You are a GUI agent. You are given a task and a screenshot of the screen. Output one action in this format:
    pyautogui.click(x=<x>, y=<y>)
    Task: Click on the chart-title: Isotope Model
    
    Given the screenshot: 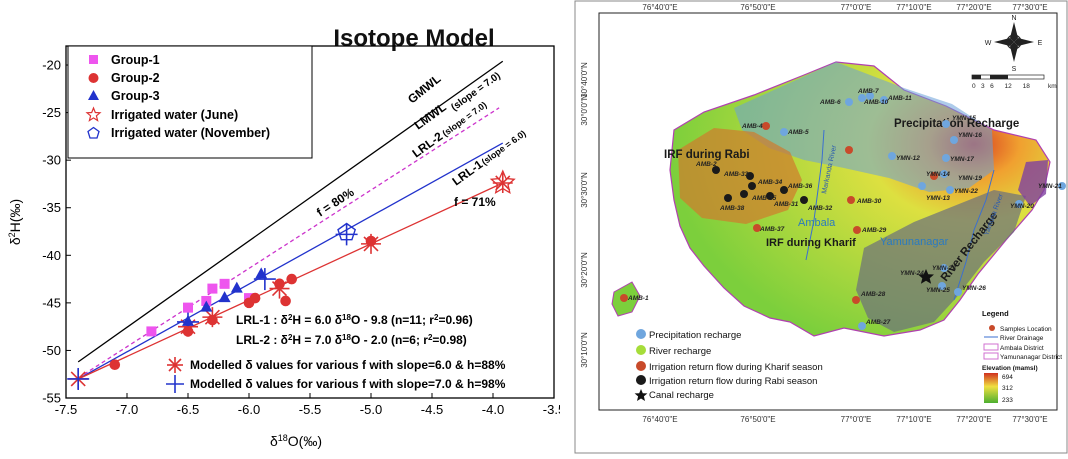 What is the action you would take?
    pyautogui.click(x=413, y=38)
    